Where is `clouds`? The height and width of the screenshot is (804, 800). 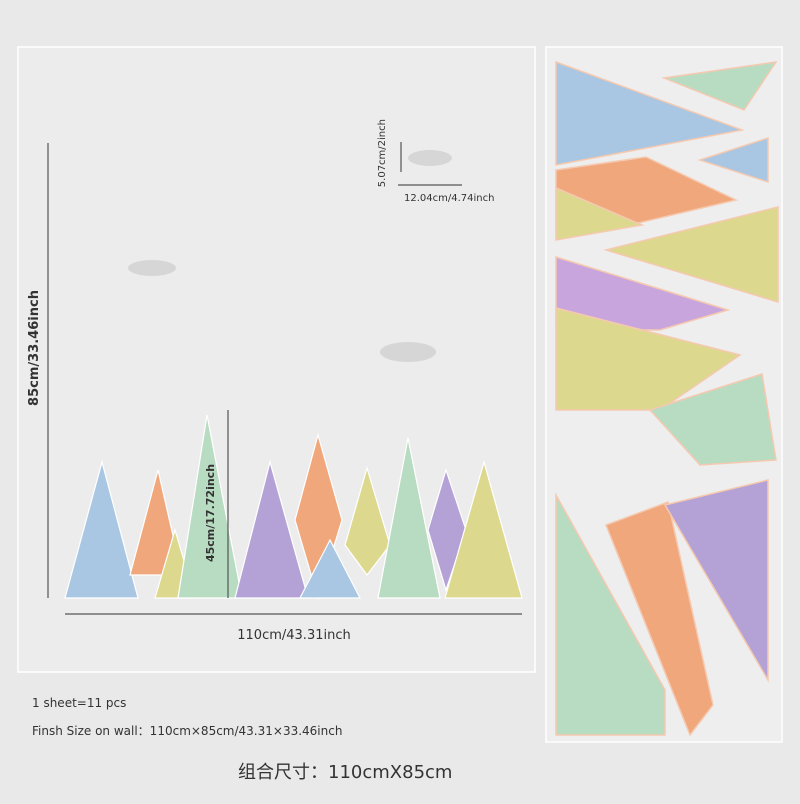
clouds is located at coordinates (290, 256).